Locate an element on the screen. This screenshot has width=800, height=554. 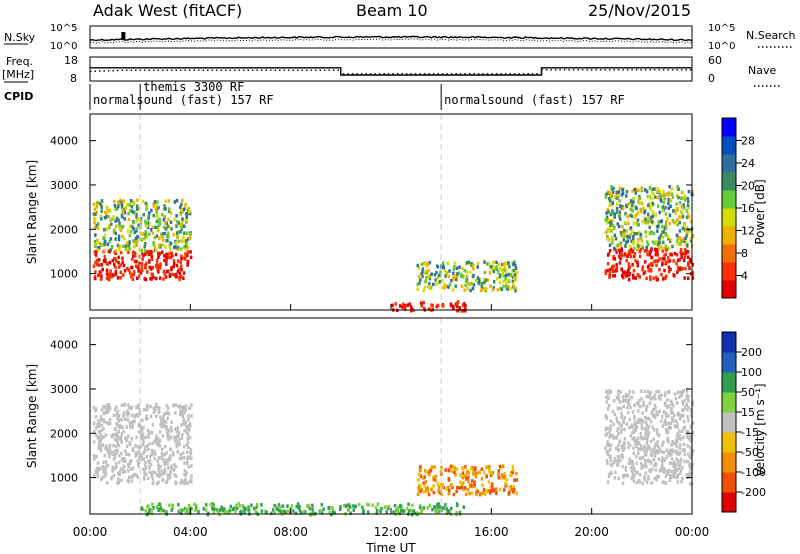
freq-panel-frame is located at coordinates (391, 69).